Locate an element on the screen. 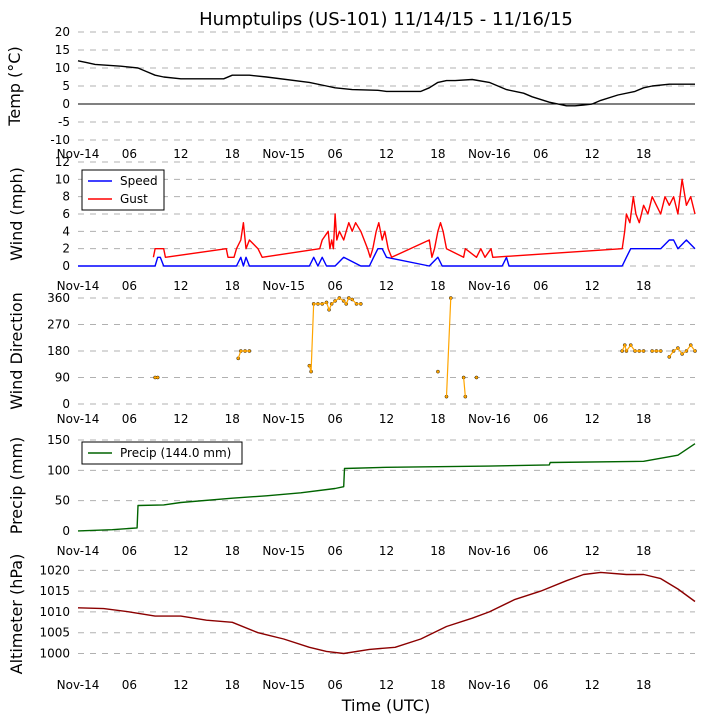 The height and width of the screenshot is (725, 705). y-tick-label: 12 is located at coordinates (62, 162).